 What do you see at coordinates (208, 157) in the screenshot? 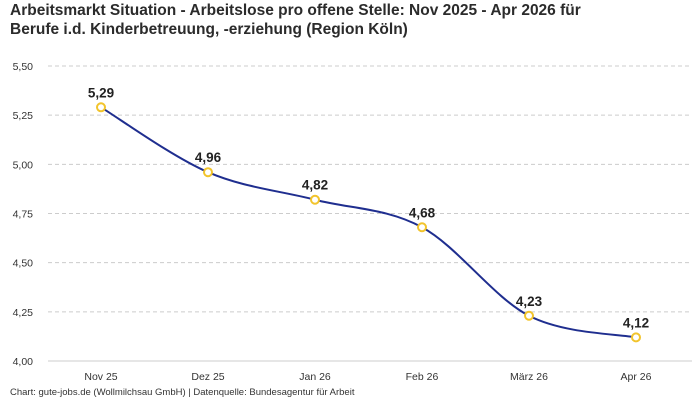
I see `data-label: 4,96` at bounding box center [208, 157].